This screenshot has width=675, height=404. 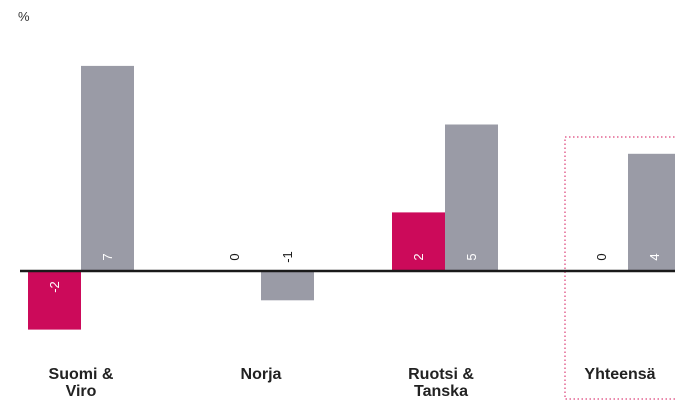 What do you see at coordinates (287, 286) in the screenshot?
I see `bar-series2-cat2` at bounding box center [287, 286].